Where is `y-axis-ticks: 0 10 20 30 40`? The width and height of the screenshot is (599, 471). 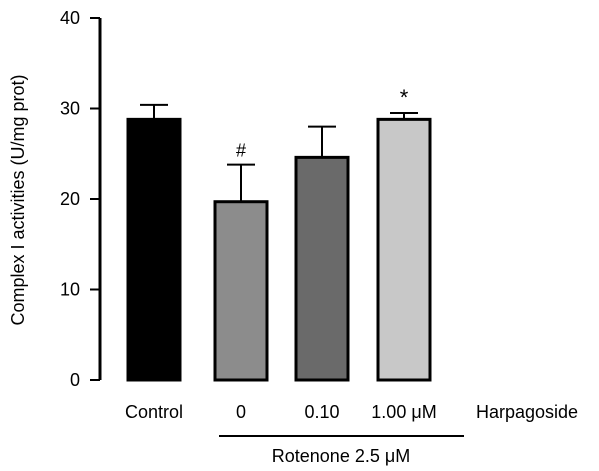 y-axis-ticks: 0 10 20 30 40 is located at coordinates (80, 199).